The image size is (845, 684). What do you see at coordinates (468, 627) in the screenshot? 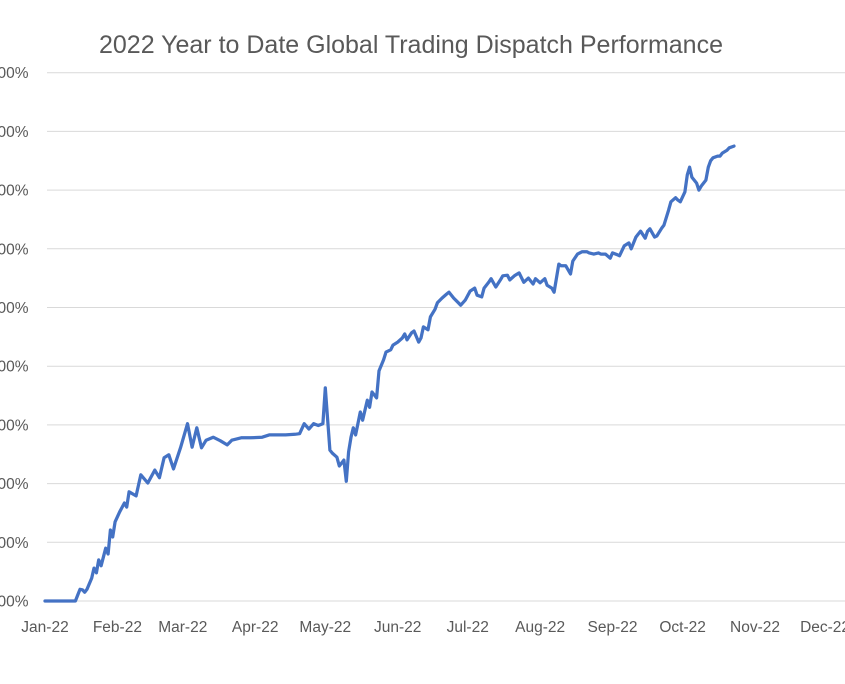
I see `x-axis-tick-label: Jul-22` at bounding box center [468, 627].